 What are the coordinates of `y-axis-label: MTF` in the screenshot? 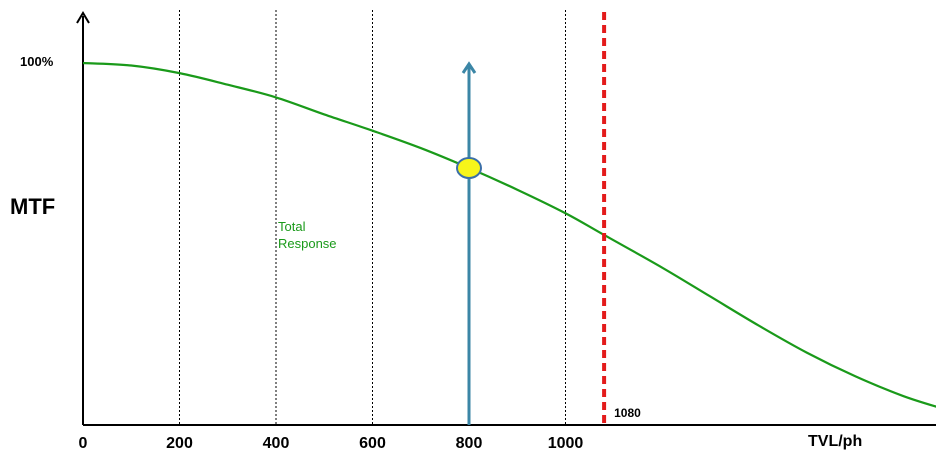 It's located at (32, 206).